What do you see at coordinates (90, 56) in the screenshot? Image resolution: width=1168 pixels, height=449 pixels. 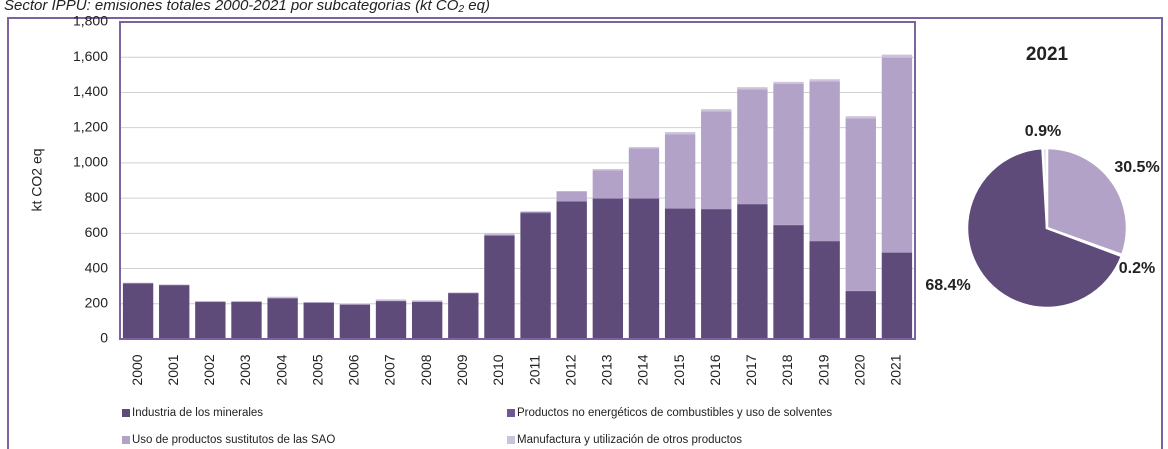 I see `y-tick-label: 1,600` at bounding box center [90, 56].